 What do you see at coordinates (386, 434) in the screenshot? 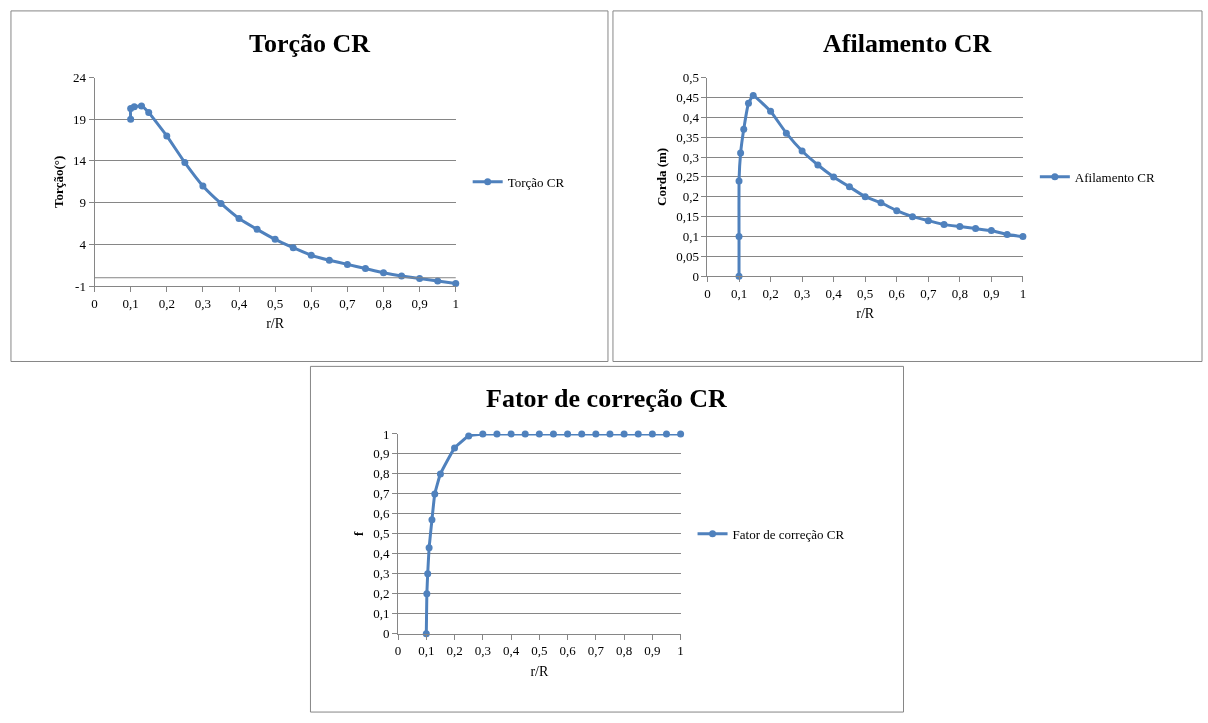
I see `y-tick-label: 1` at bounding box center [386, 434].